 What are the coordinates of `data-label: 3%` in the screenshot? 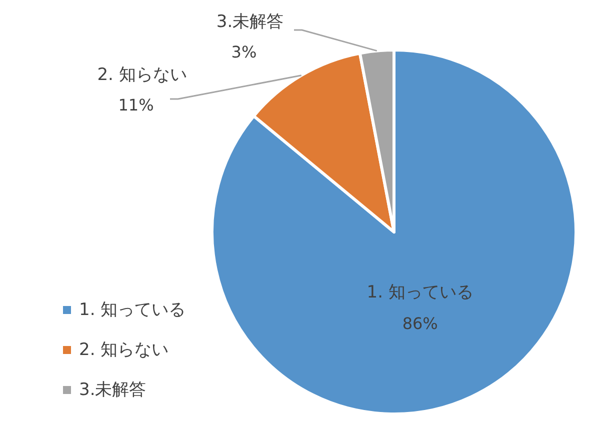 It's located at (244, 52).